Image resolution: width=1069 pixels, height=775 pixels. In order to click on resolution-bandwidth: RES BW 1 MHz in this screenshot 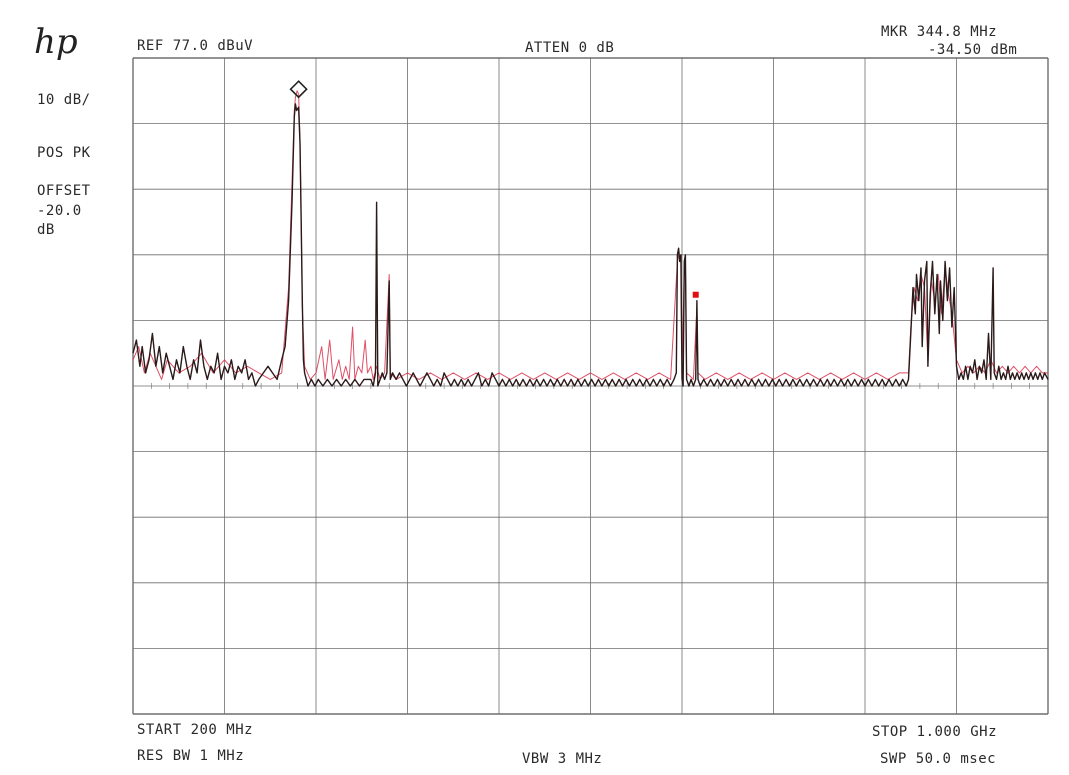, I will do `click(191, 756)`.